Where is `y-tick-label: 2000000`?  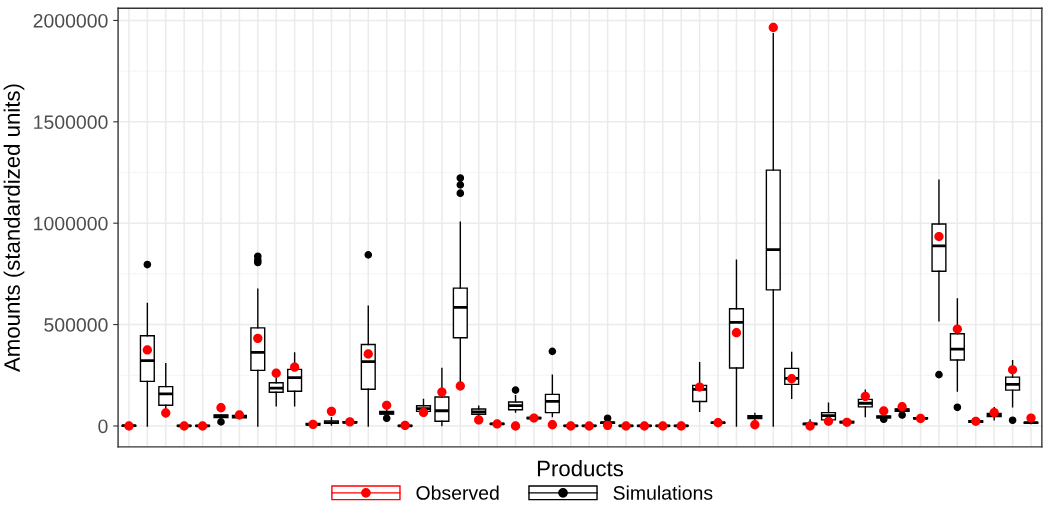 y-tick-label: 2000000 is located at coordinates (70, 20).